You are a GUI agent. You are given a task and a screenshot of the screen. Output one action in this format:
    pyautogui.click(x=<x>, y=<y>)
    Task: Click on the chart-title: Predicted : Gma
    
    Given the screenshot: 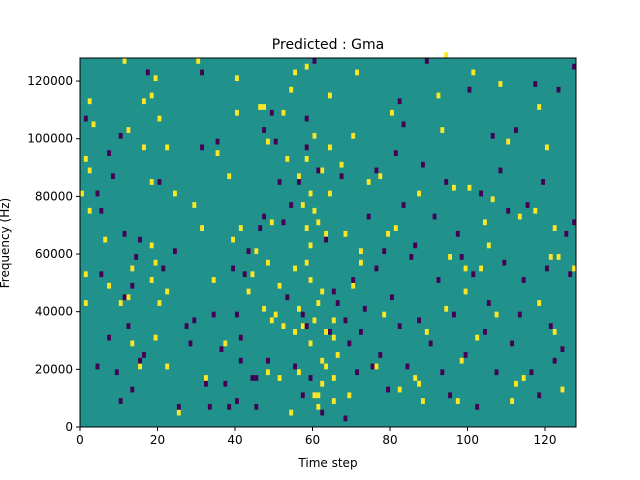 What is the action you would take?
    pyautogui.click(x=328, y=45)
    